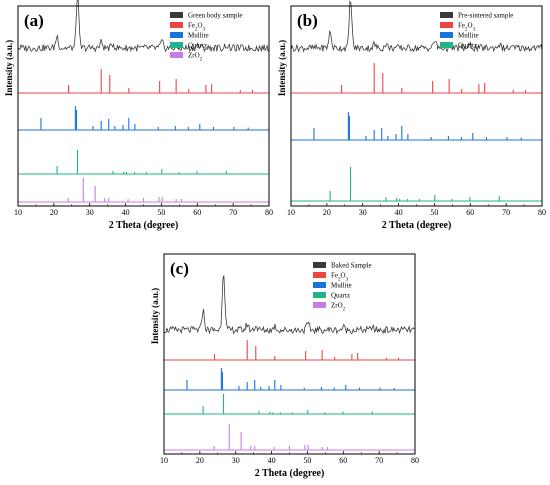  I want to click on legend-label: Baked Sample, so click(351, 266).